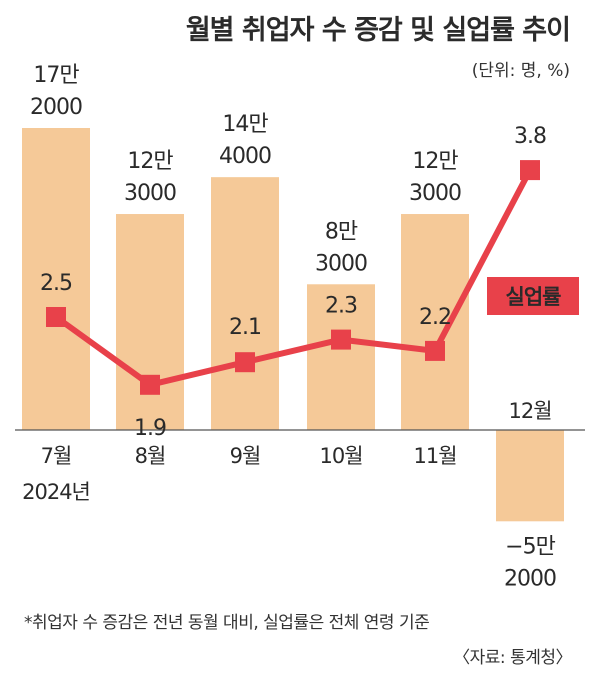 This screenshot has width=600, height=687. I want to click on line-legend: 실업률, so click(533, 296).